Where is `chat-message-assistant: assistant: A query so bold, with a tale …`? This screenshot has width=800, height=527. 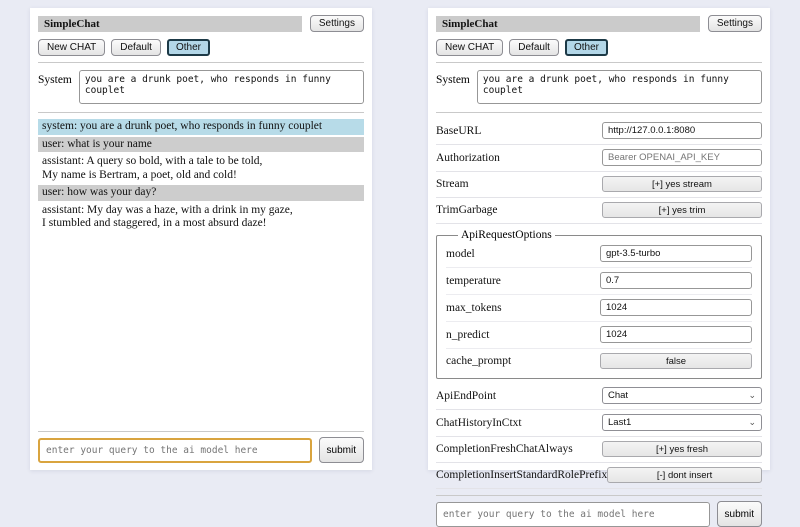
chat-message-assistant: assistant: A query so bold, with a tale … is located at coordinates (152, 168).